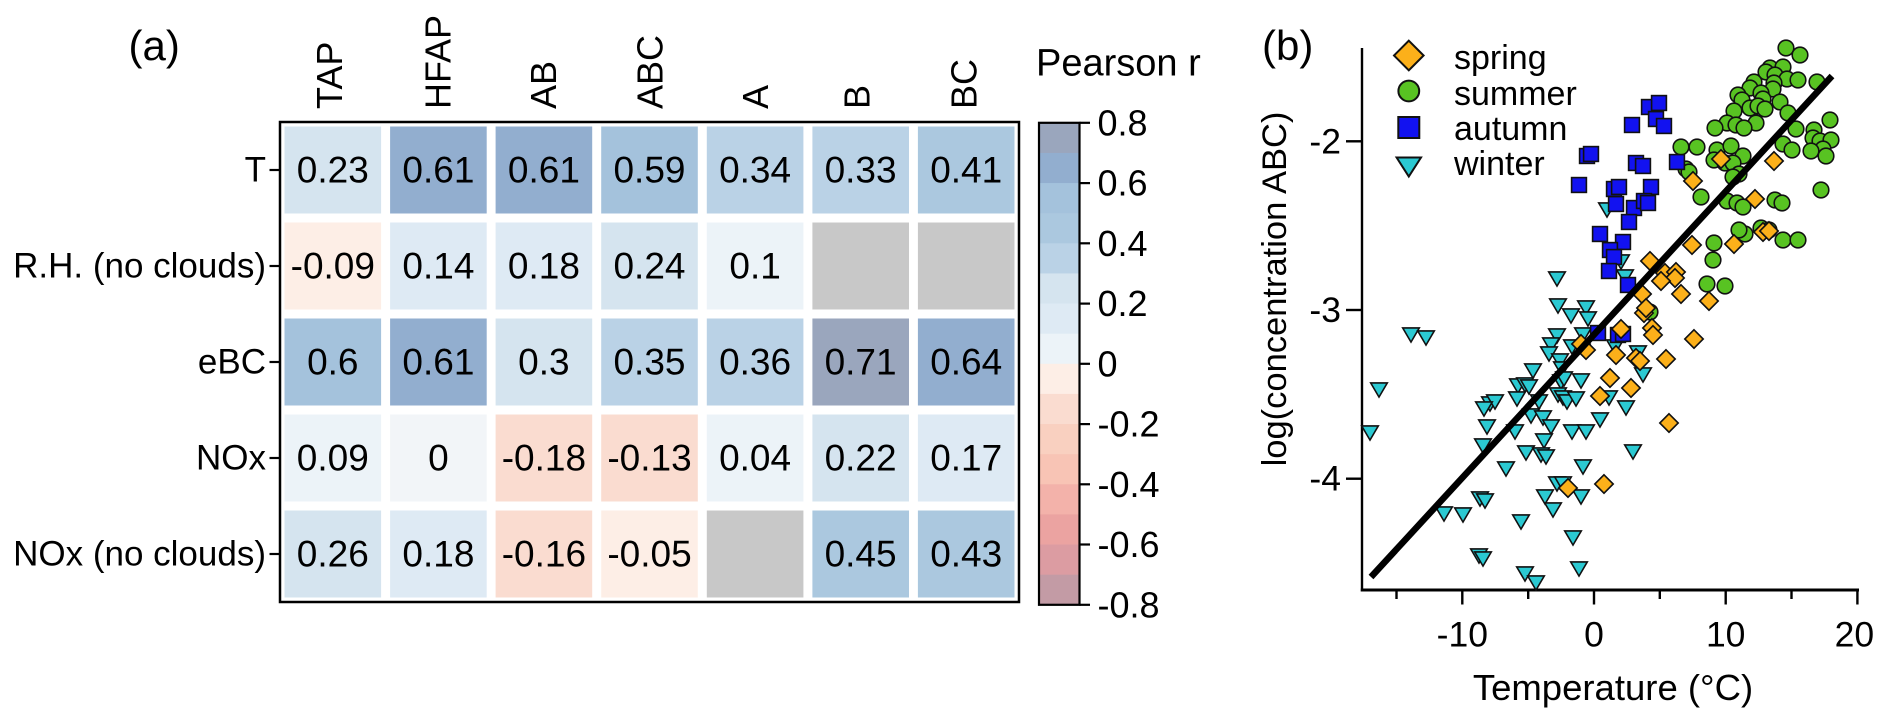 This screenshot has width=1892, height=719. Describe the element at coordinates (1726, 635) in the screenshot. I see `svg-text: 10` at that location.